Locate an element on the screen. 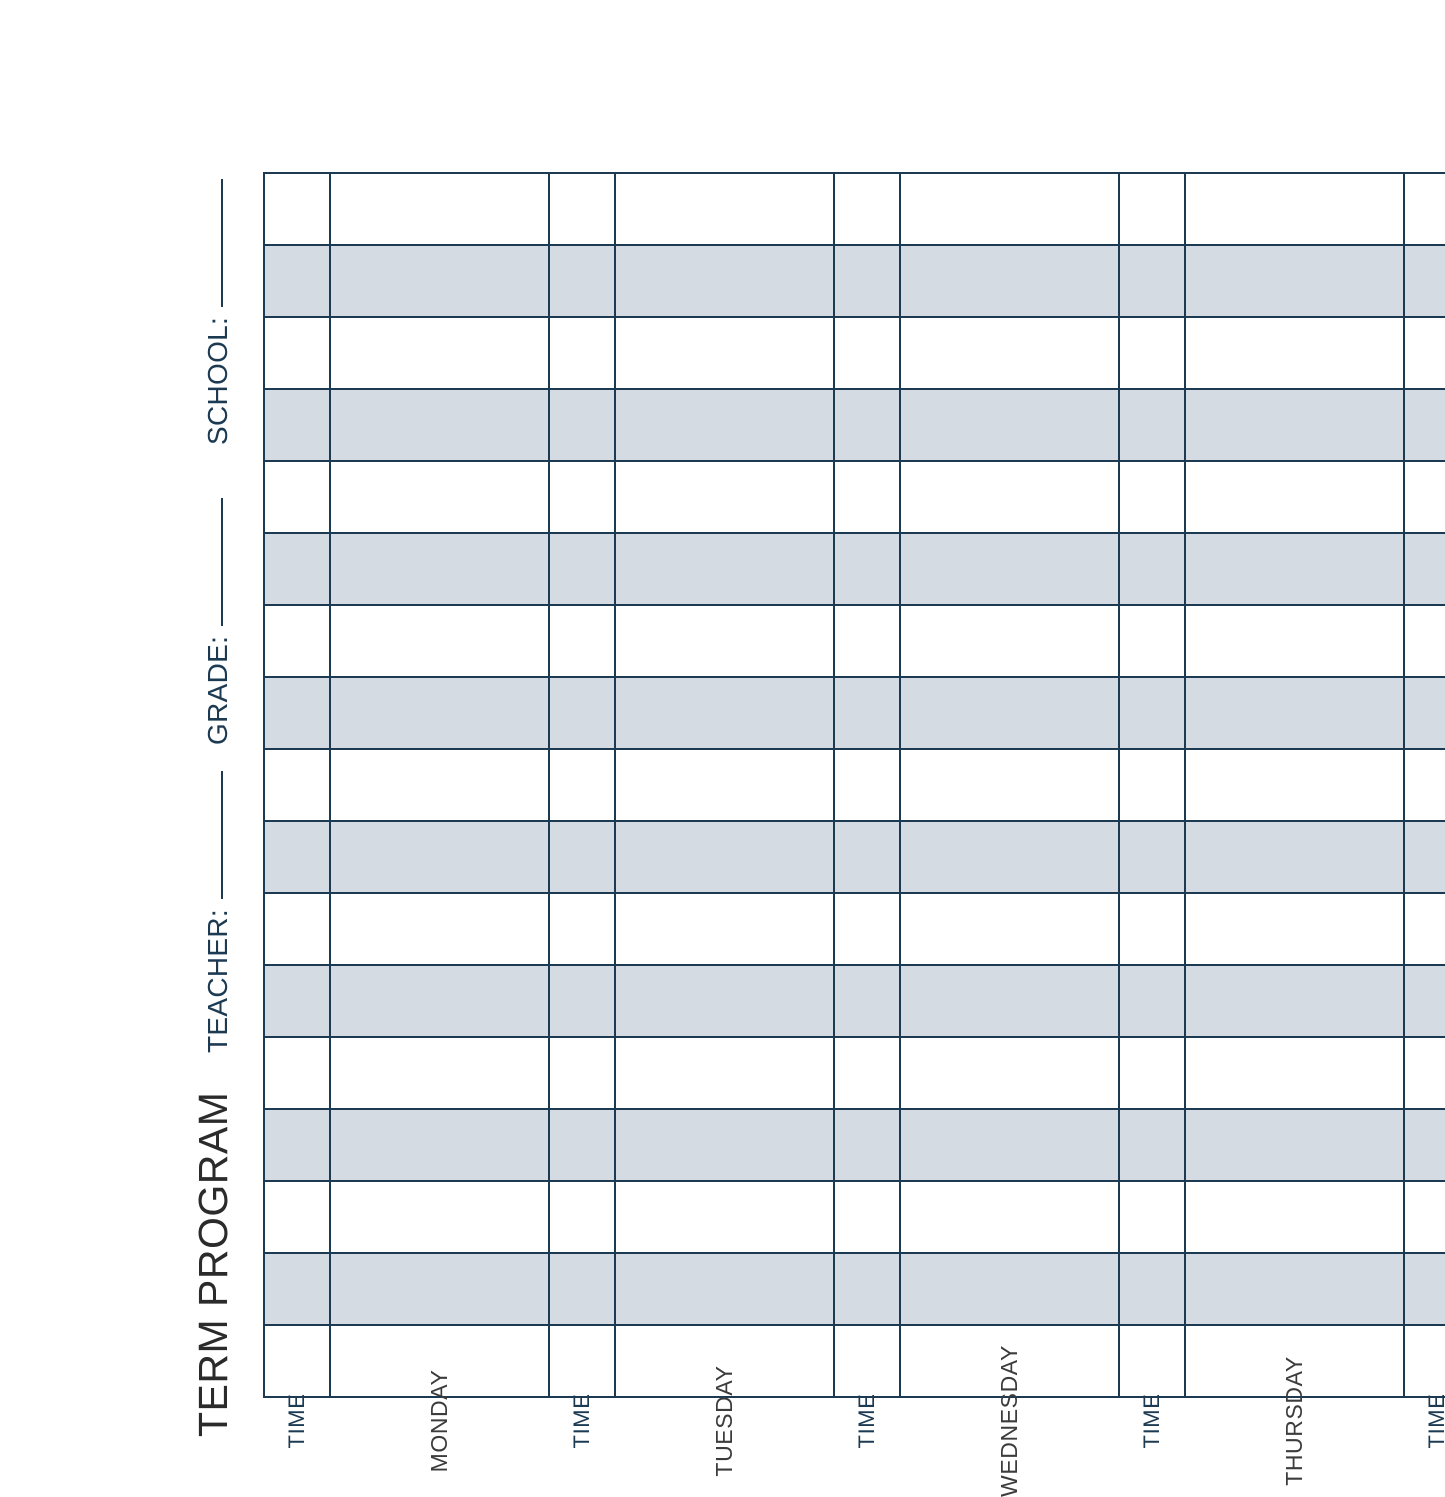 The image size is (1445, 1497). field-grade-rule is located at coordinates (222, 561).